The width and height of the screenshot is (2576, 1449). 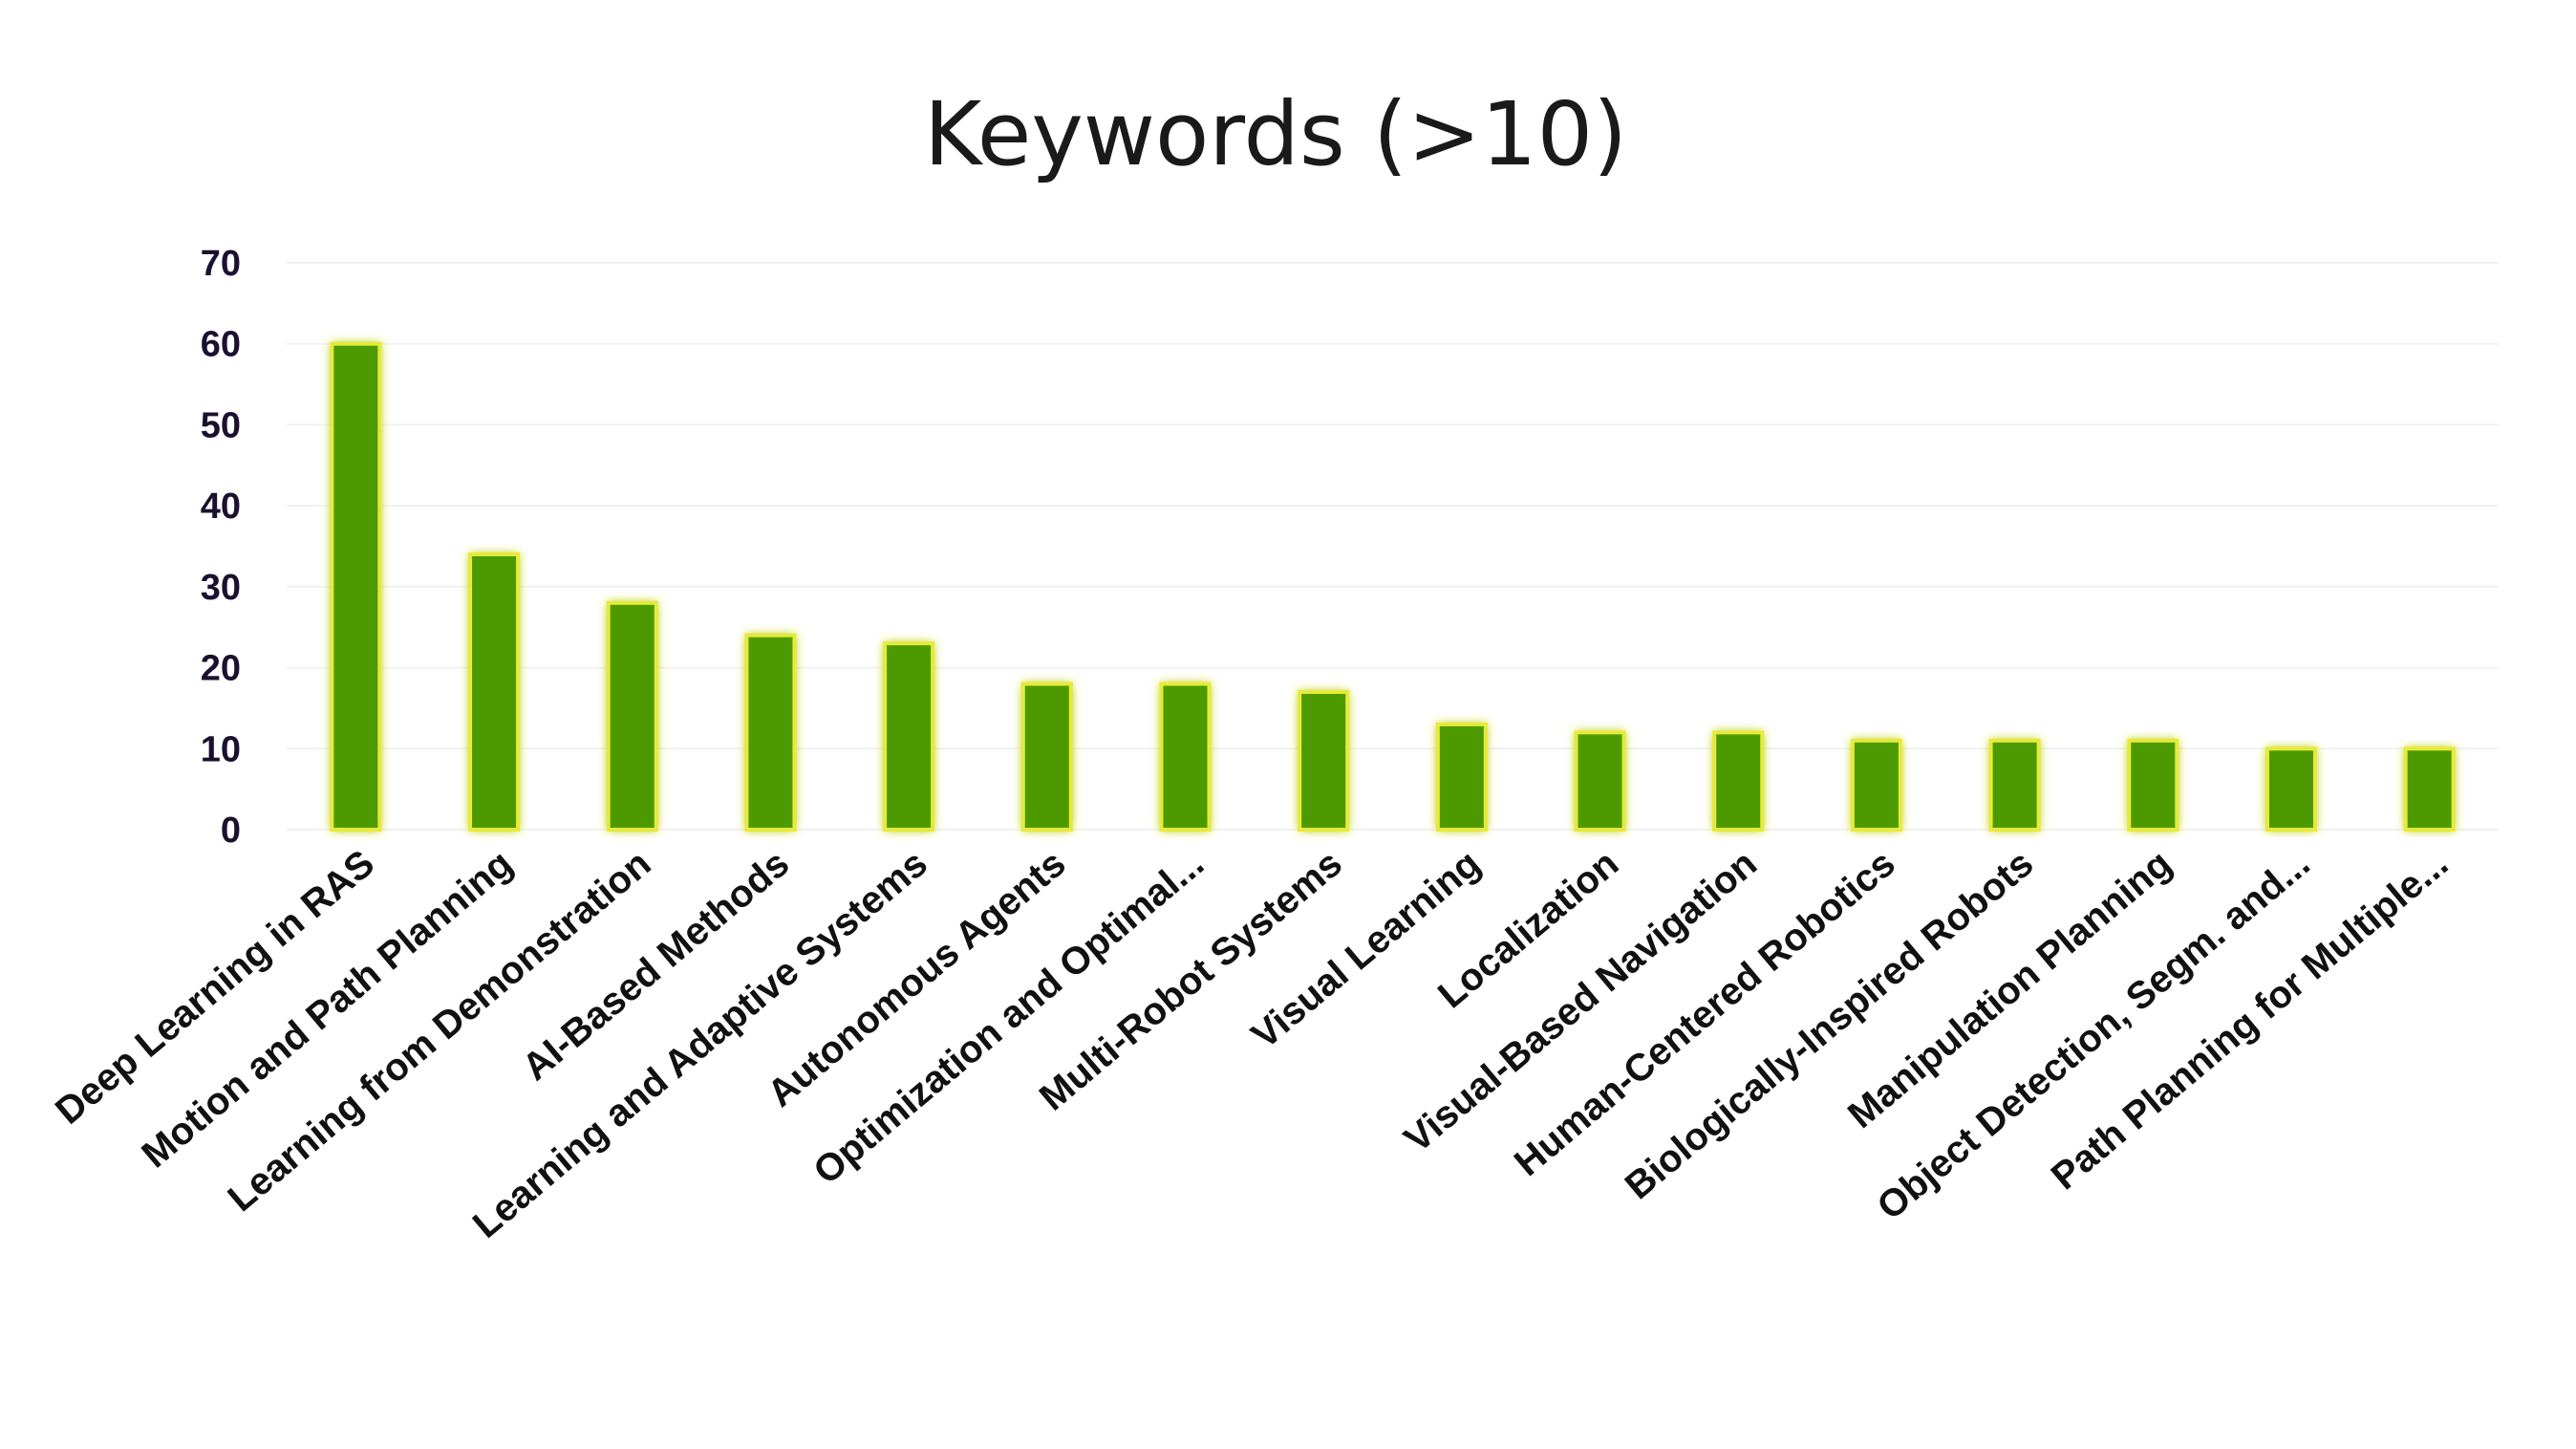 What do you see at coordinates (221, 588) in the screenshot?
I see `y-tick-label: 30` at bounding box center [221, 588].